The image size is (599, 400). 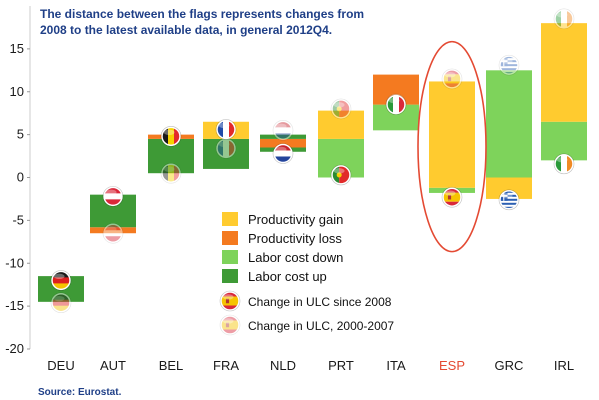 What do you see at coordinates (509, 65) in the screenshot?
I see `flag-2000-2007-grc` at bounding box center [509, 65].